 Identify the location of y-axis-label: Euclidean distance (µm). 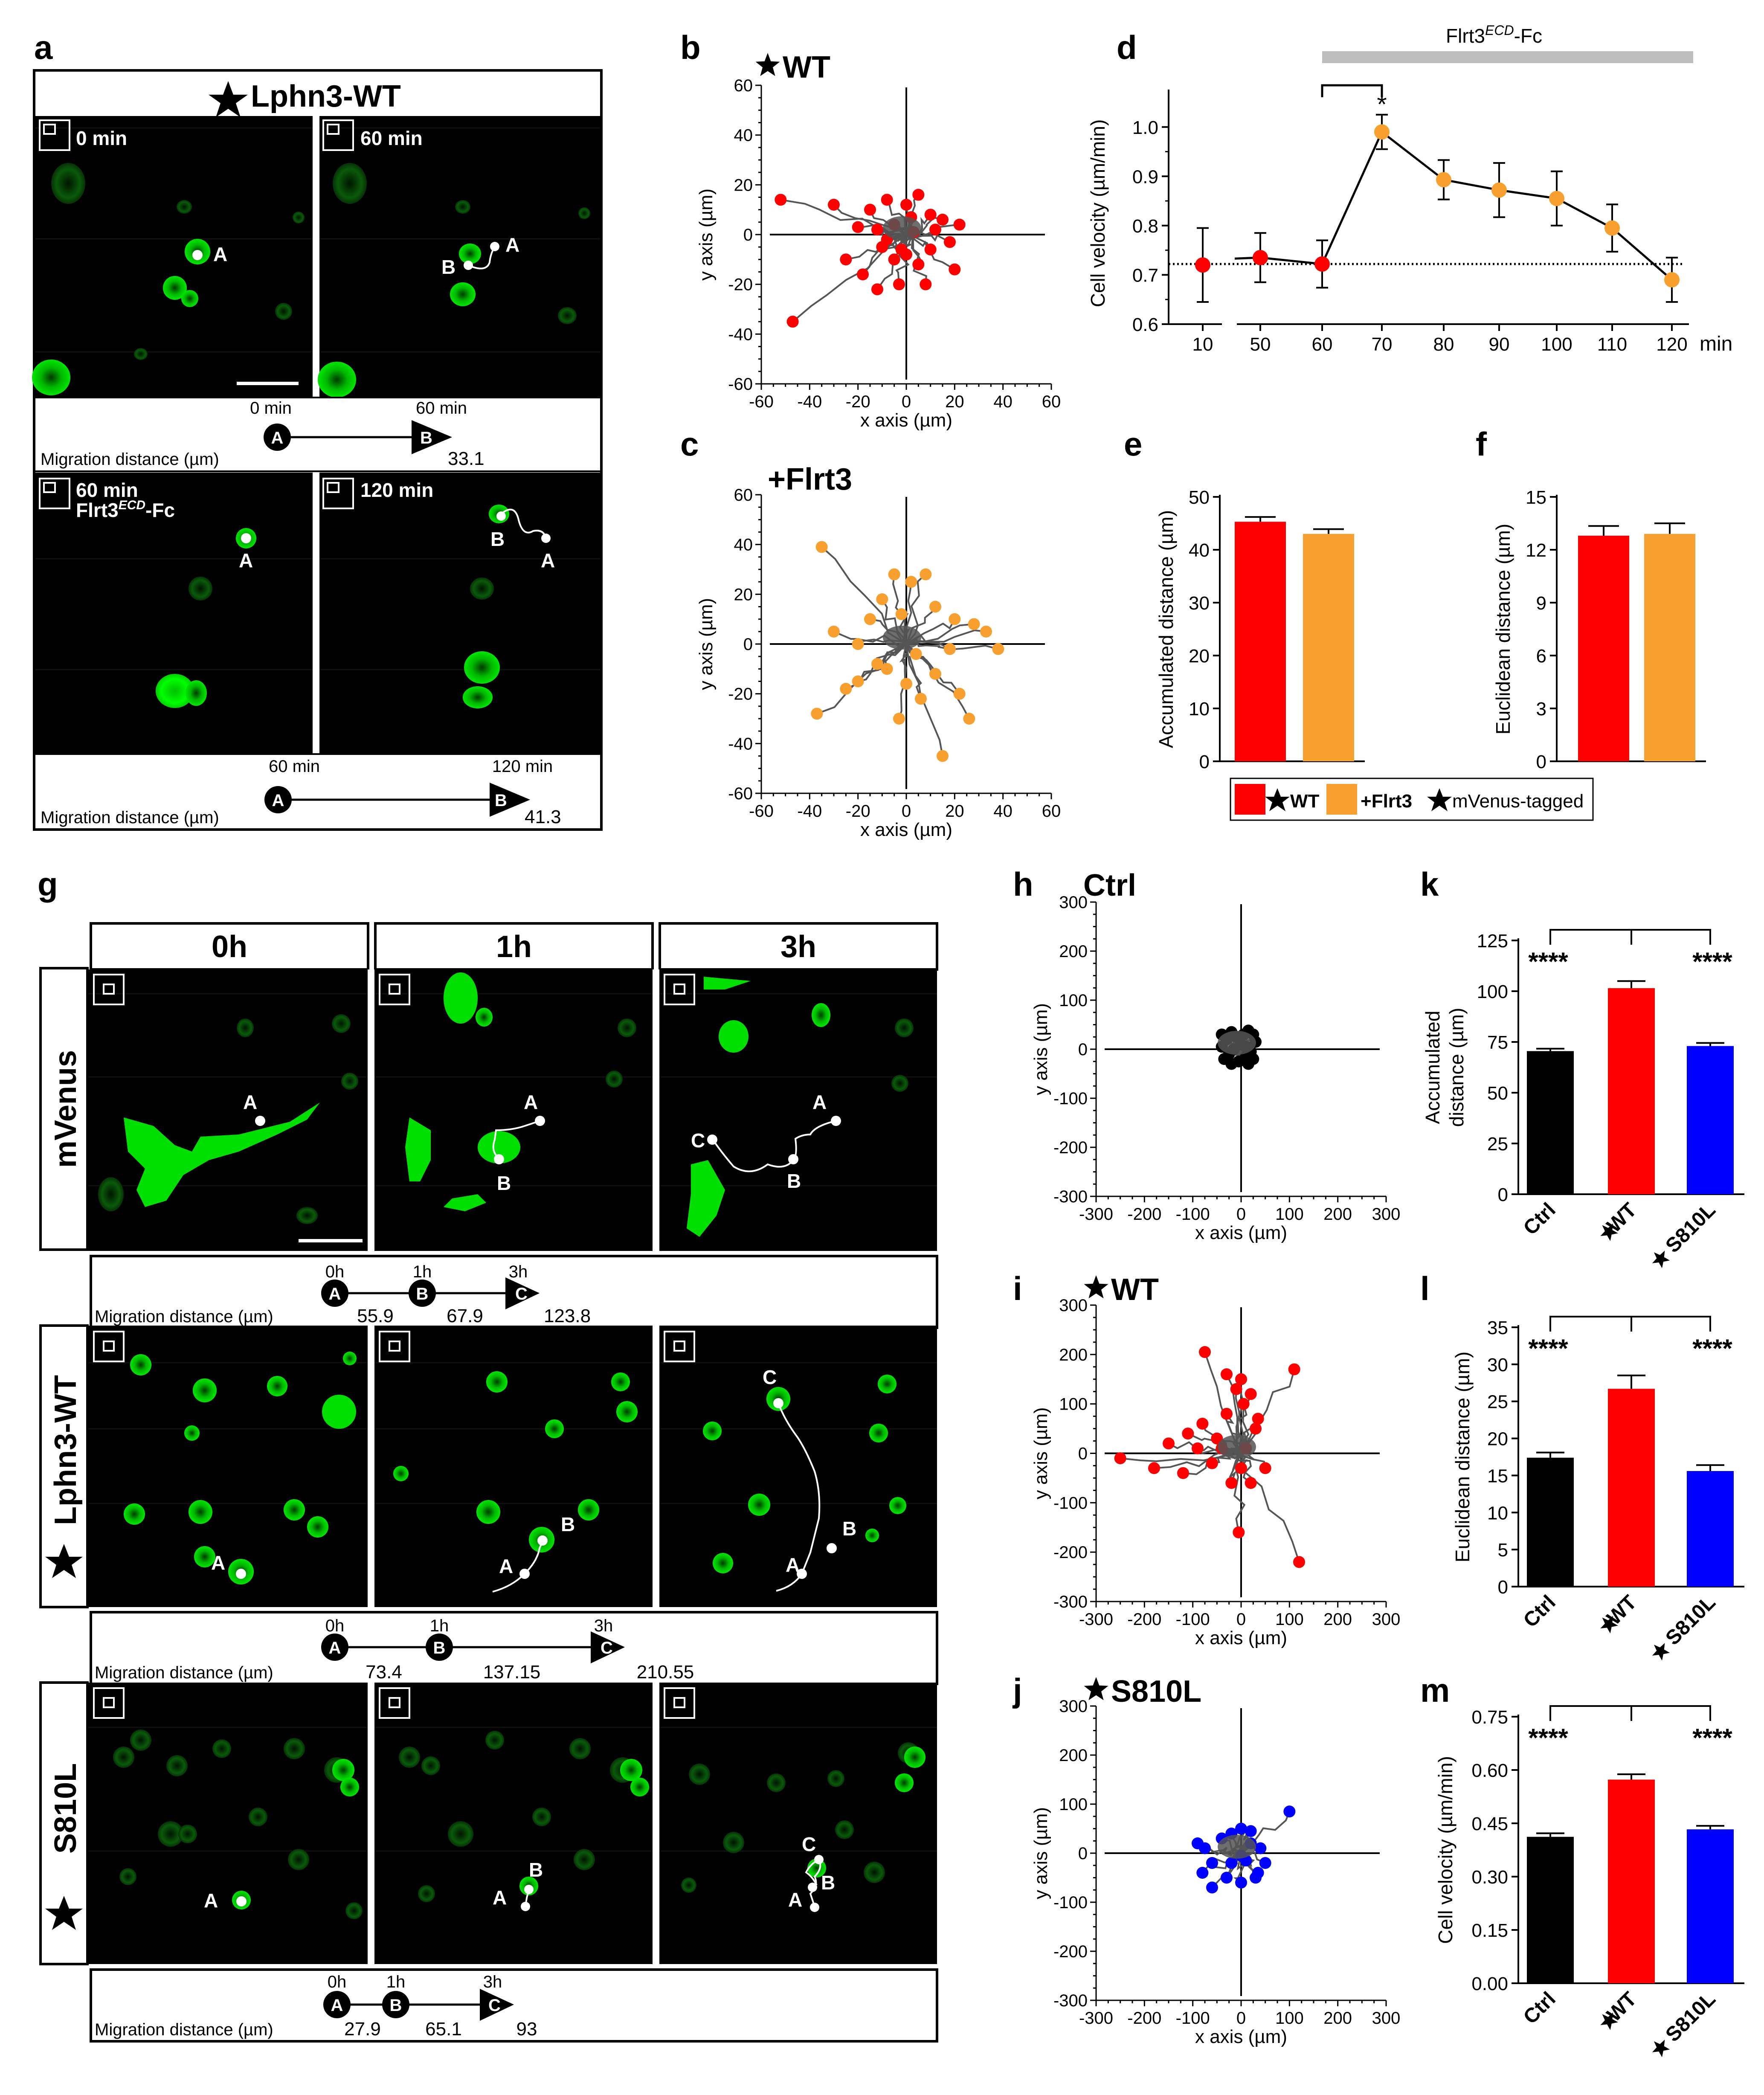
(1462, 1457).